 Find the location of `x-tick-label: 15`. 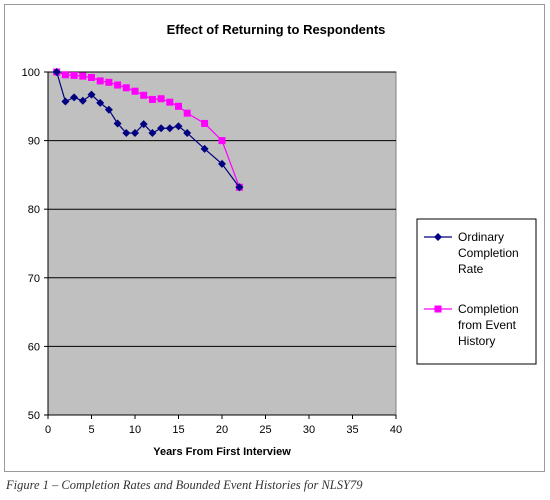

x-tick-label: 15 is located at coordinates (178, 430).